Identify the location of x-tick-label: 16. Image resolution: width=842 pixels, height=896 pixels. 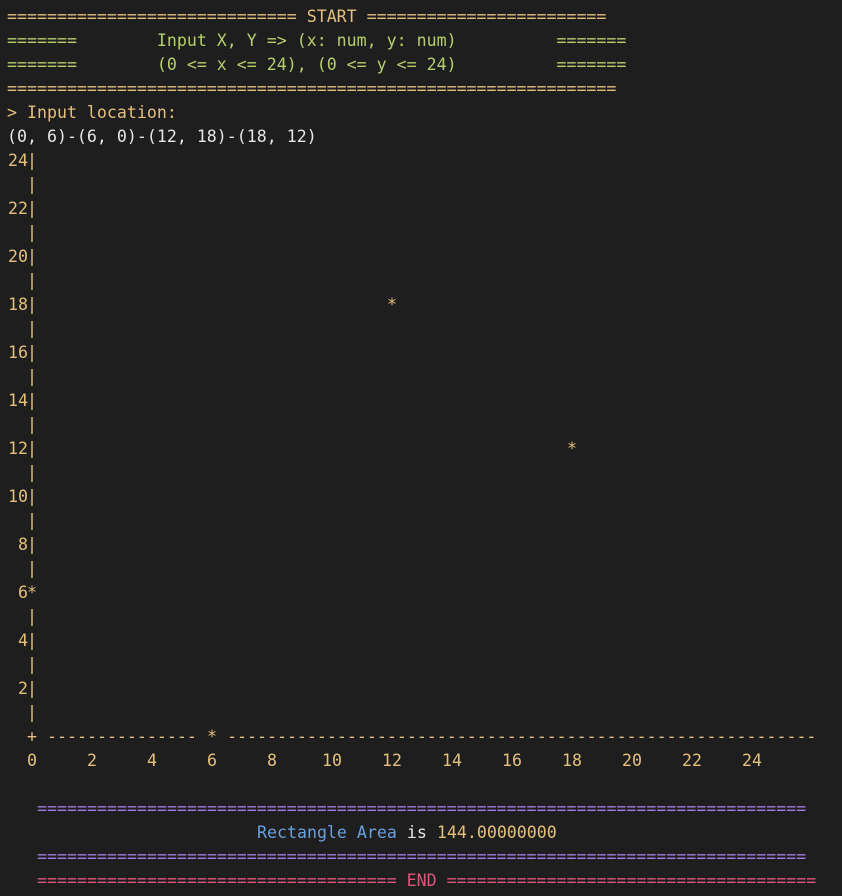
(512, 760).